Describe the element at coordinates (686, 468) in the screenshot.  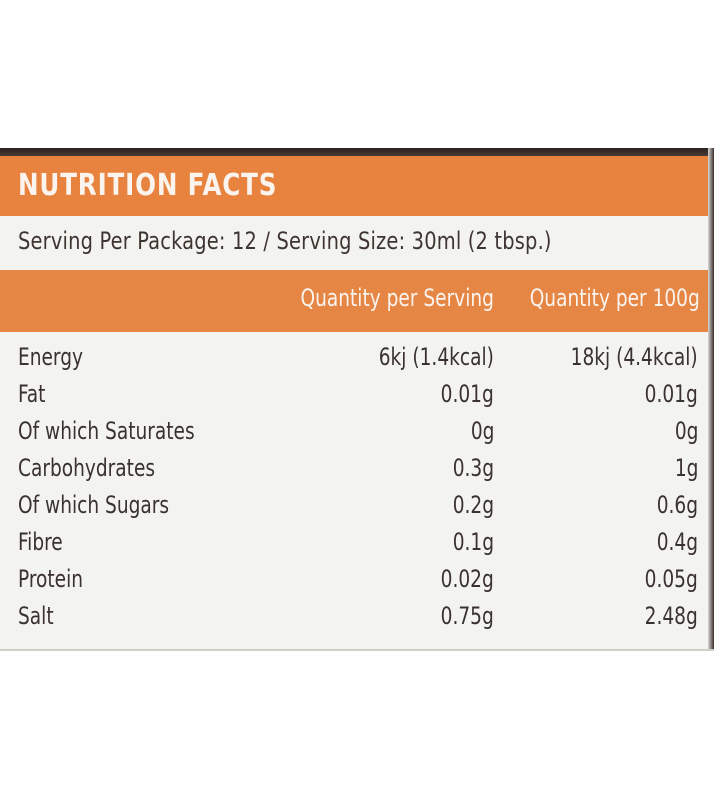
I see `per-100g-value: 1g` at that location.